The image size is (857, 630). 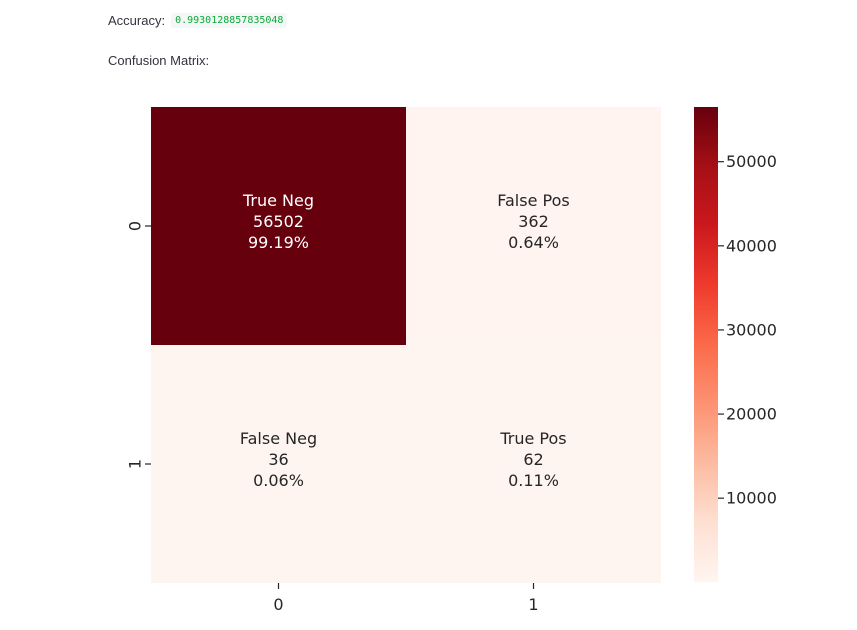 What do you see at coordinates (751, 329) in the screenshot?
I see `colorbar-tick-label-2: 30000` at bounding box center [751, 329].